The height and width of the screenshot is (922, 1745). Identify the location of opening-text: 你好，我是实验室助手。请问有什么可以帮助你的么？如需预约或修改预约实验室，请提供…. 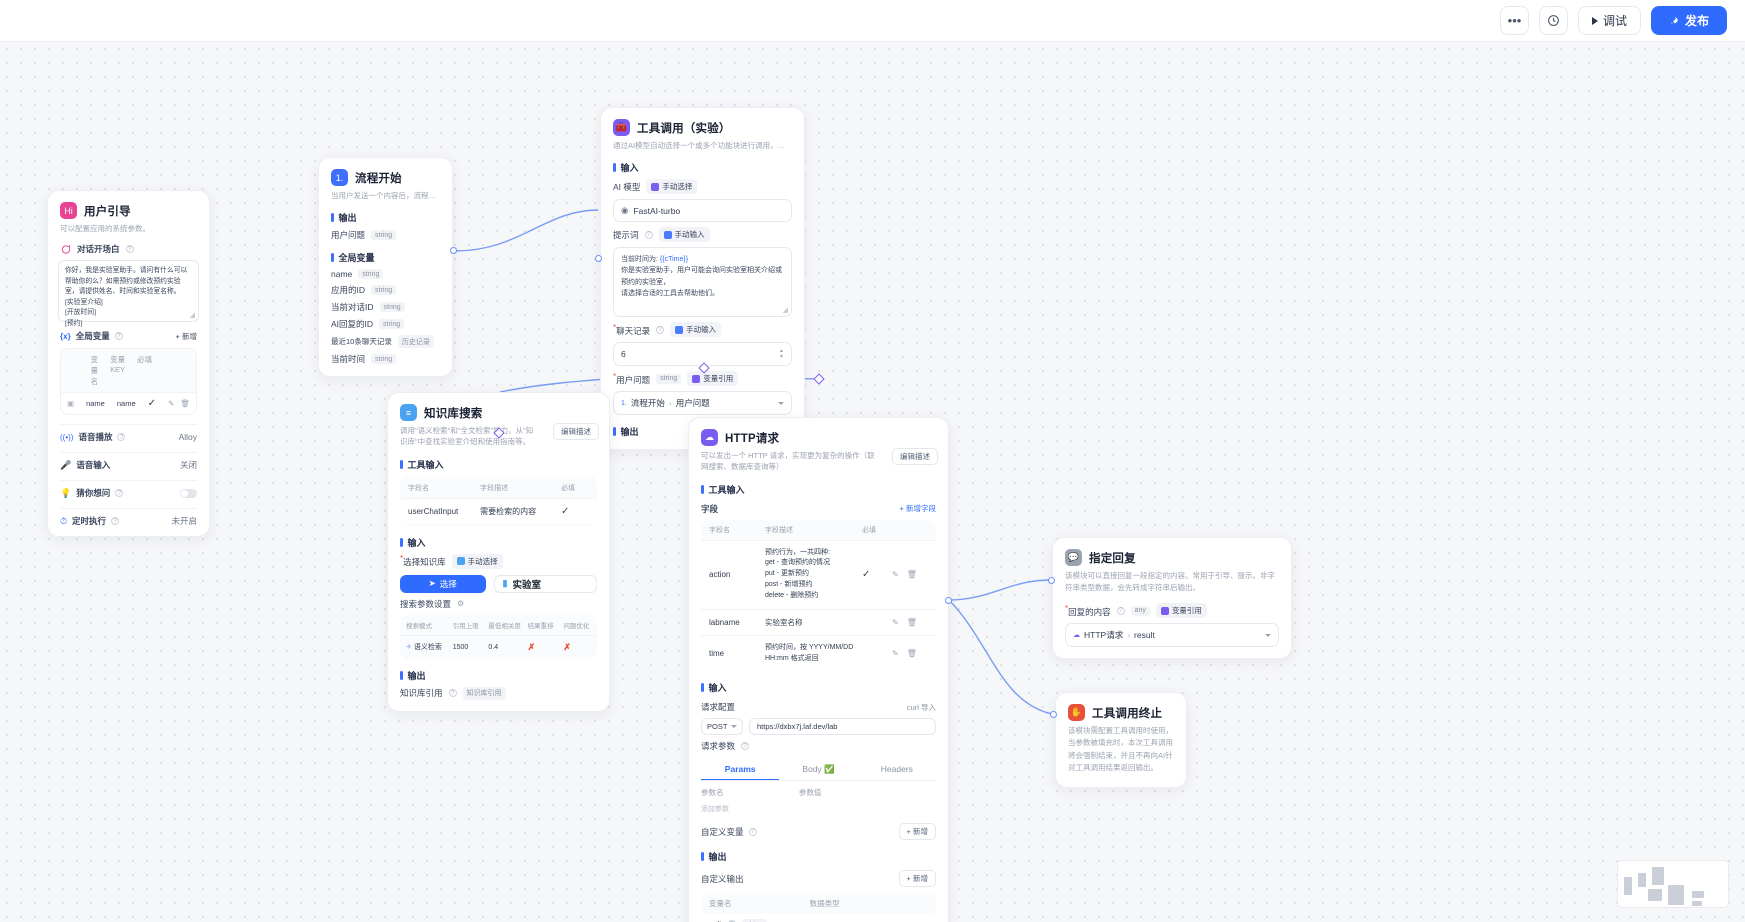
(126, 297).